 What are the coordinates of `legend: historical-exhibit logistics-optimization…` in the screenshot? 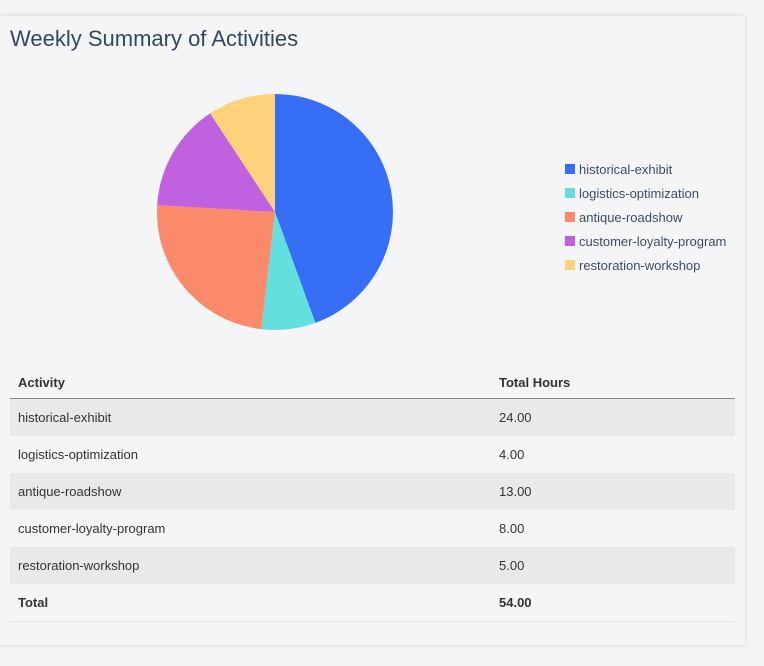 It's located at (645, 217).